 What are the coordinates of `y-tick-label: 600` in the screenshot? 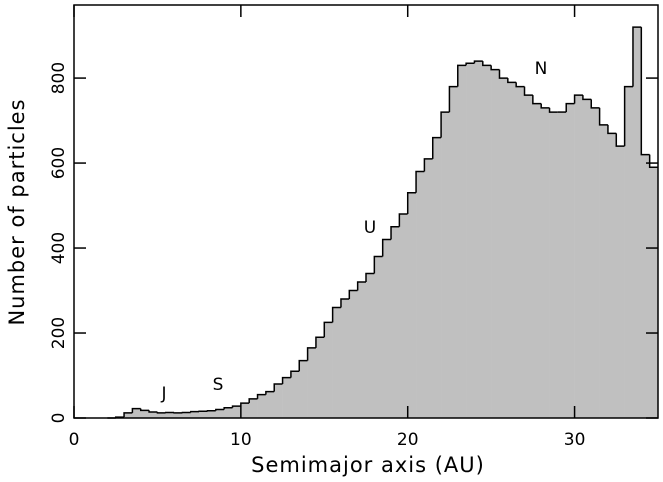 It's located at (59, 163).